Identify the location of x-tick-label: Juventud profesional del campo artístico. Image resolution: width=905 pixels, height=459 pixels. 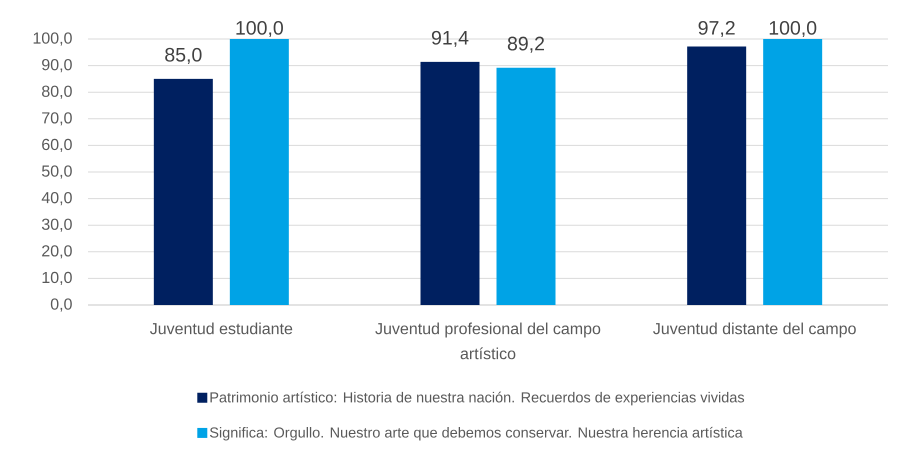
(487, 341).